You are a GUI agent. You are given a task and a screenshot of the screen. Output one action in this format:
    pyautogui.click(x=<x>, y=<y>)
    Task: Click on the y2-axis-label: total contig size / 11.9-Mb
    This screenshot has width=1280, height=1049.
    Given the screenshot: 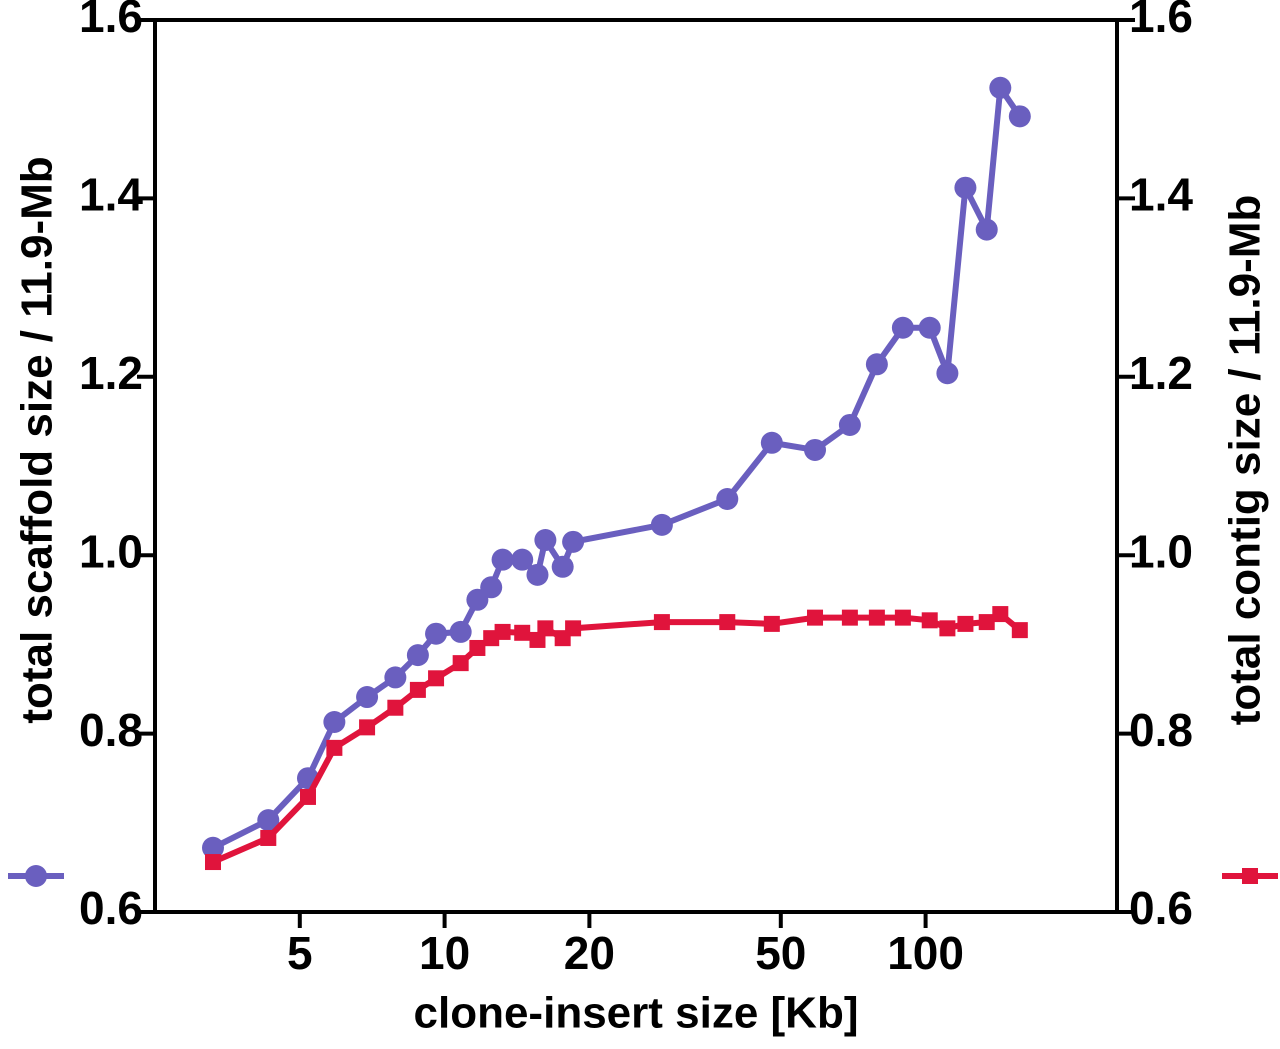 What is the action you would take?
    pyautogui.click(x=1245, y=460)
    